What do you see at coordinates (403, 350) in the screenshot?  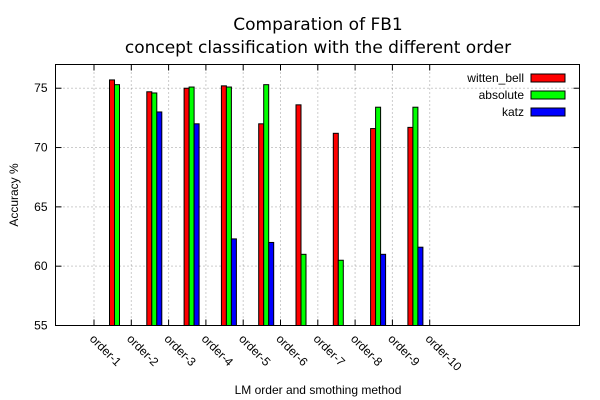 I see `x-tick-label: order-9` at bounding box center [403, 350].